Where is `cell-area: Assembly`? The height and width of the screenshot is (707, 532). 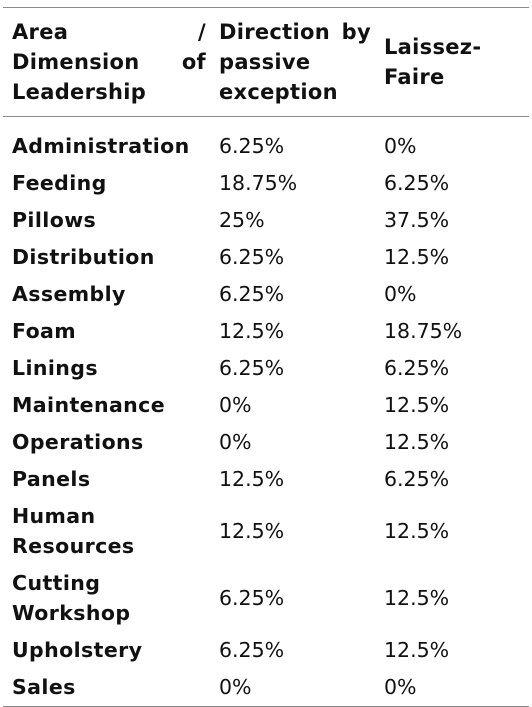
cell-area: Assembly is located at coordinates (69, 294).